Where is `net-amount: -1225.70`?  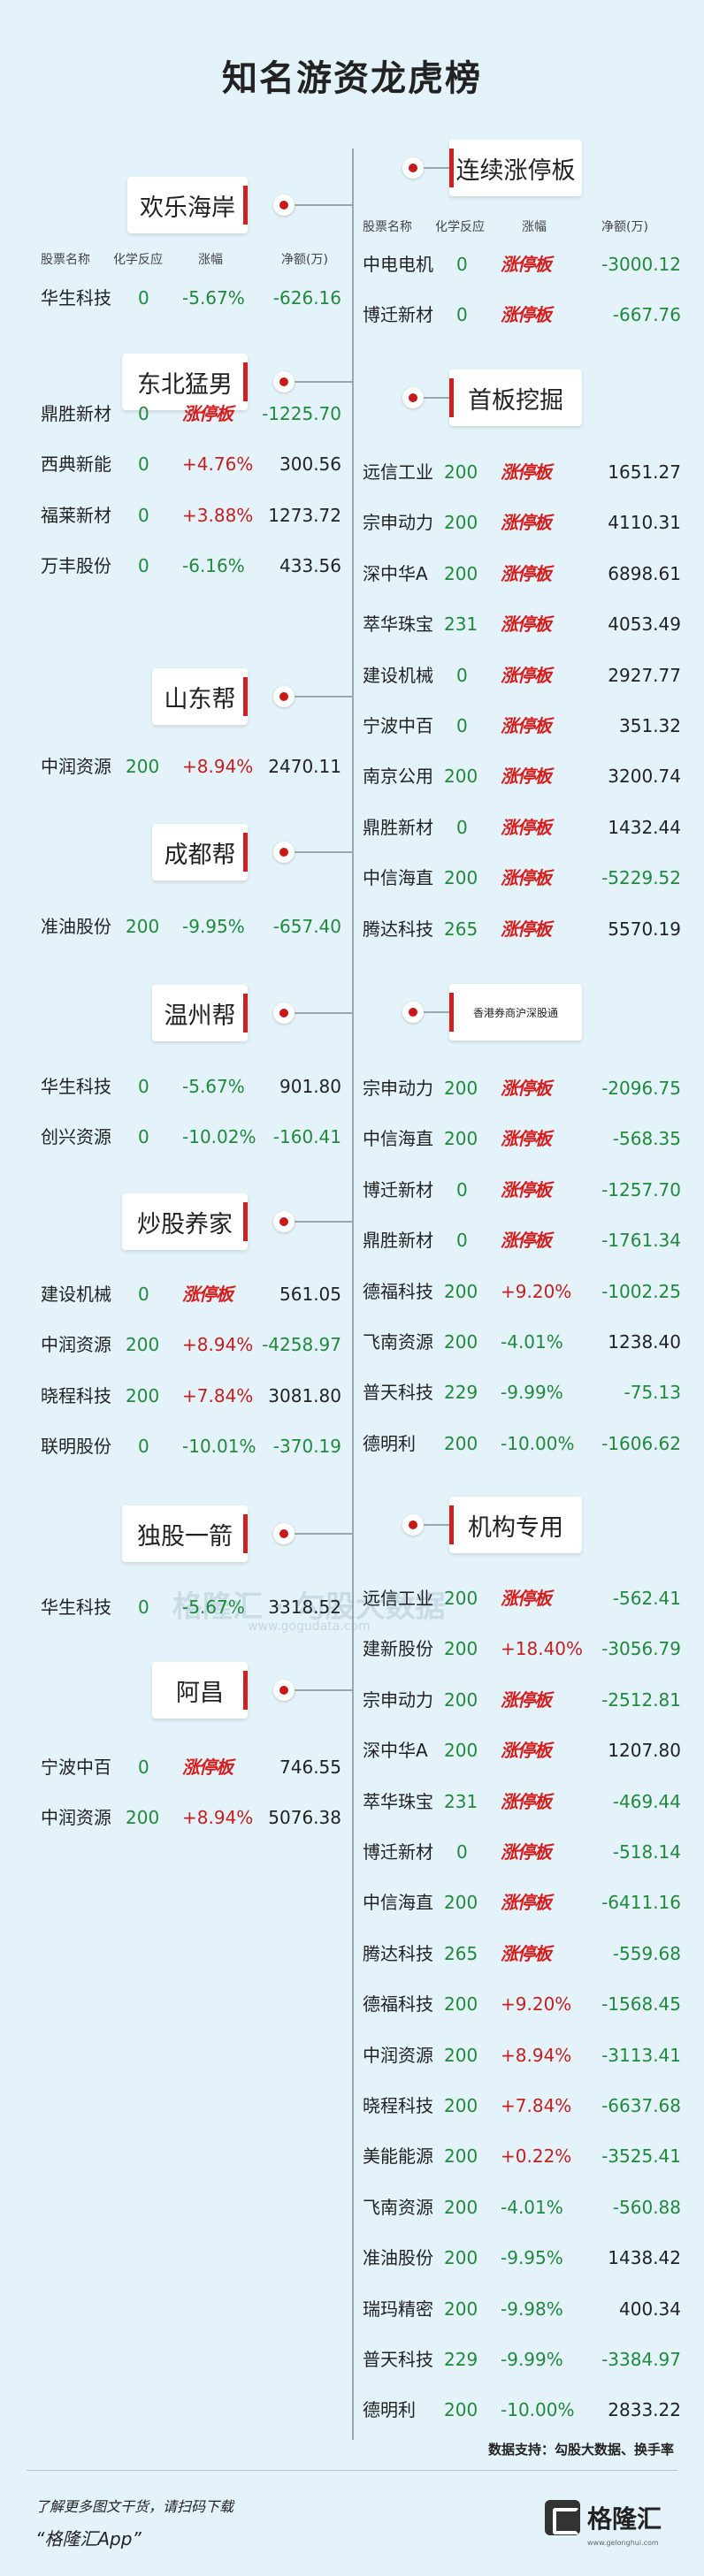 net-amount: -1225.70 is located at coordinates (301, 413).